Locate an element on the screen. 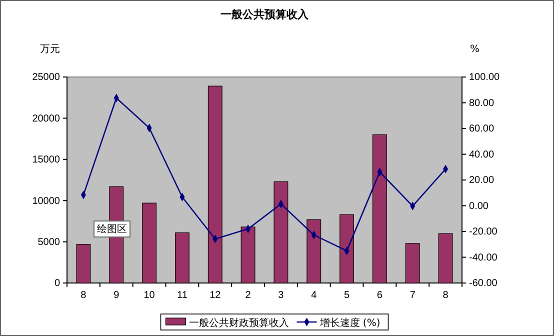 Image resolution: width=554 pixels, height=336 pixels. x-tick-label: 12 is located at coordinates (216, 295).